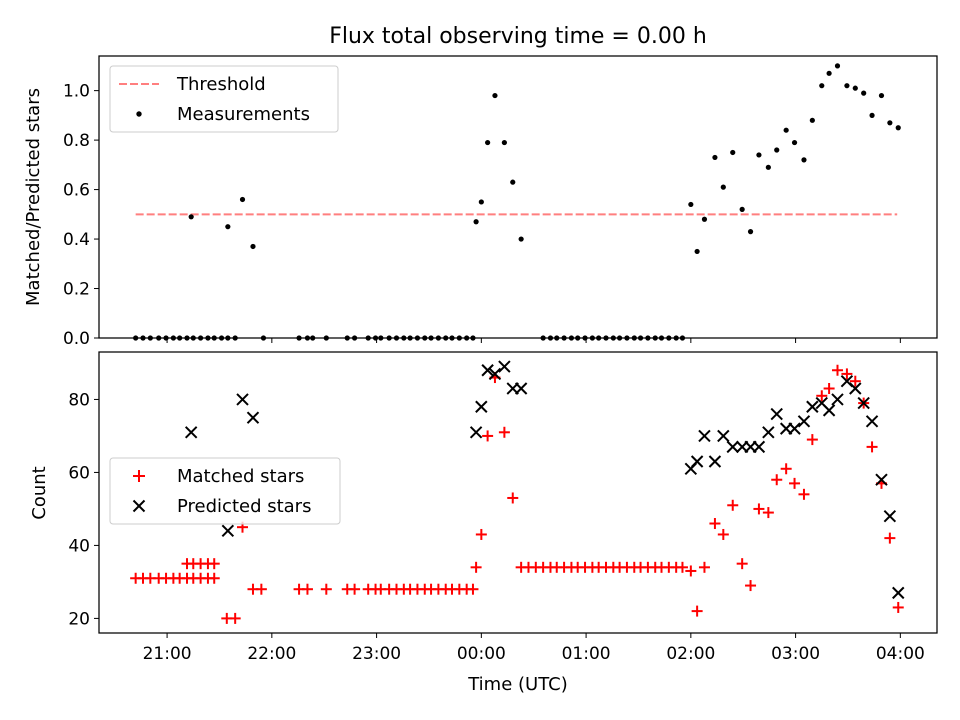  What do you see at coordinates (481, 654) in the screenshot?
I see `x-tick-label: 00:00` at bounding box center [481, 654].